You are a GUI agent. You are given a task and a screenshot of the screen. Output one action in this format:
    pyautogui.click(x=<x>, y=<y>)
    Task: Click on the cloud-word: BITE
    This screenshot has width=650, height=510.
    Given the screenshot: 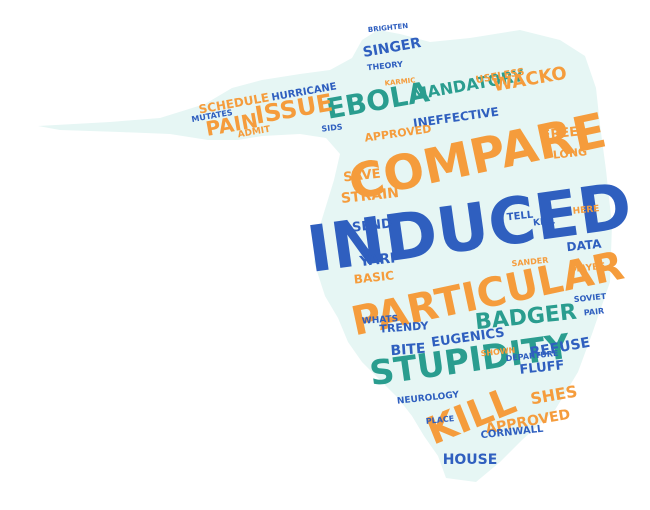 What is the action you would take?
    pyautogui.click(x=408, y=350)
    